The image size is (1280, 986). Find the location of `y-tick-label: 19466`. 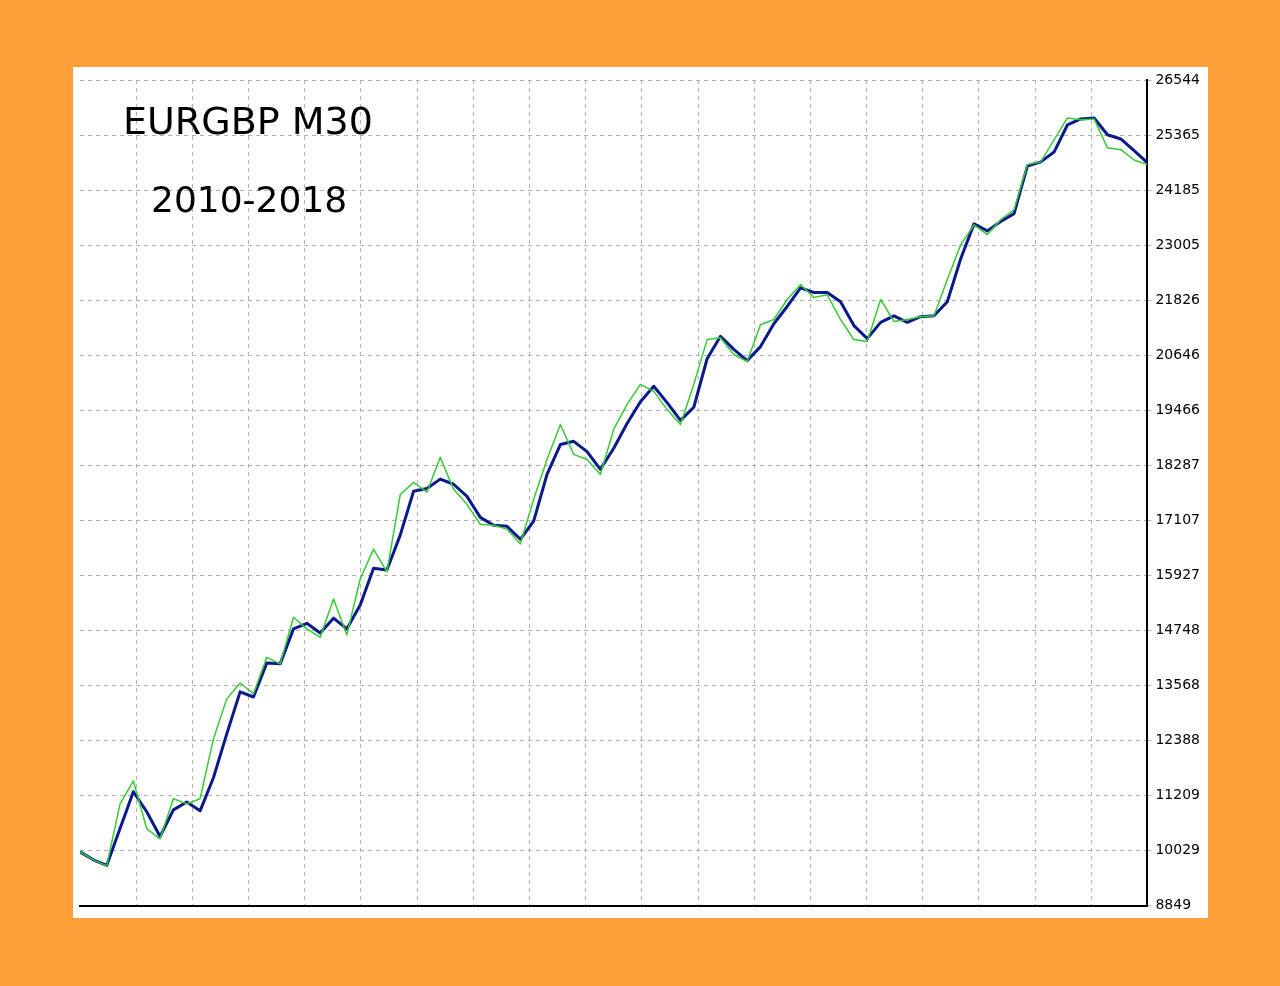

y-tick-label: 19466 is located at coordinates (1178, 408).